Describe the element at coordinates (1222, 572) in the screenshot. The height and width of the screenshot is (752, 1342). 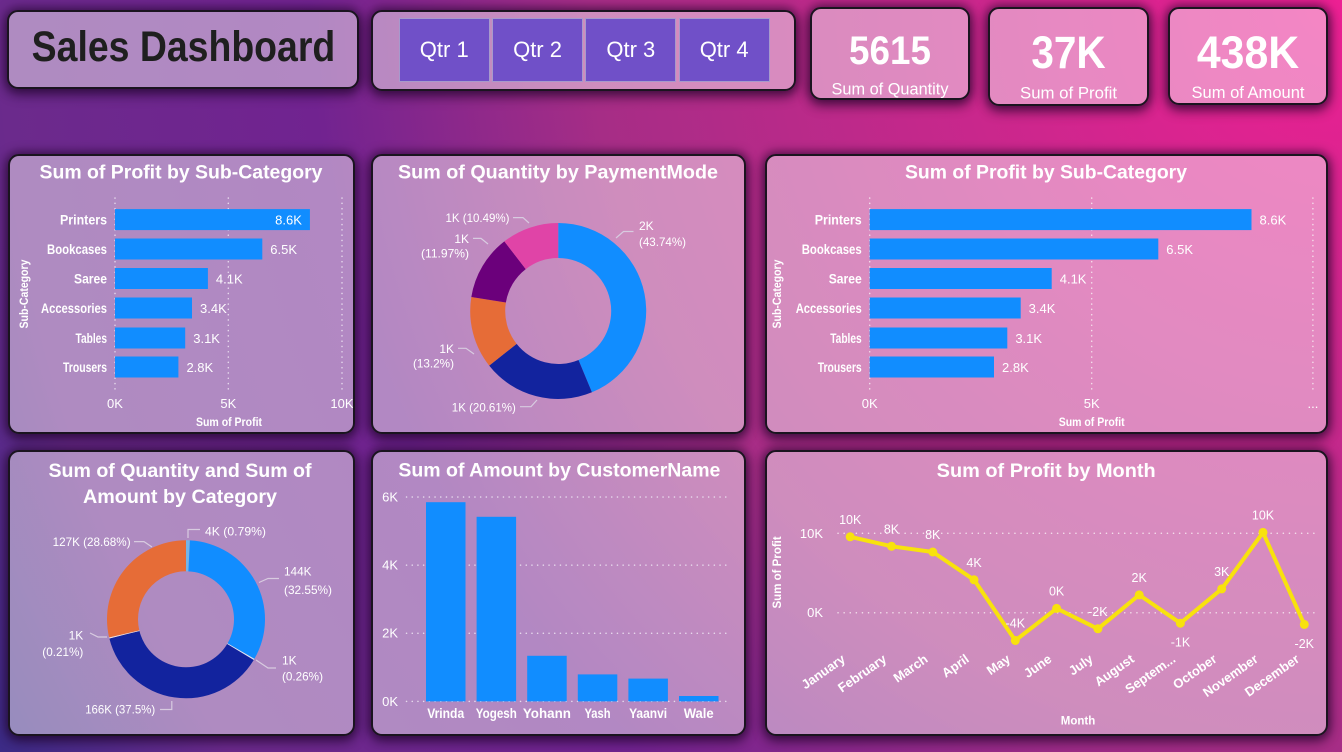
I see `svg-text: 3K` at that location.